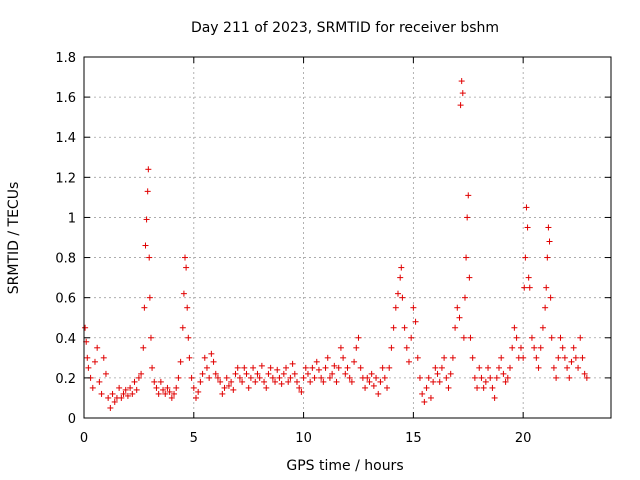  Describe the element at coordinates (523, 438) in the screenshot. I see `x-tick-label: 20` at that location.